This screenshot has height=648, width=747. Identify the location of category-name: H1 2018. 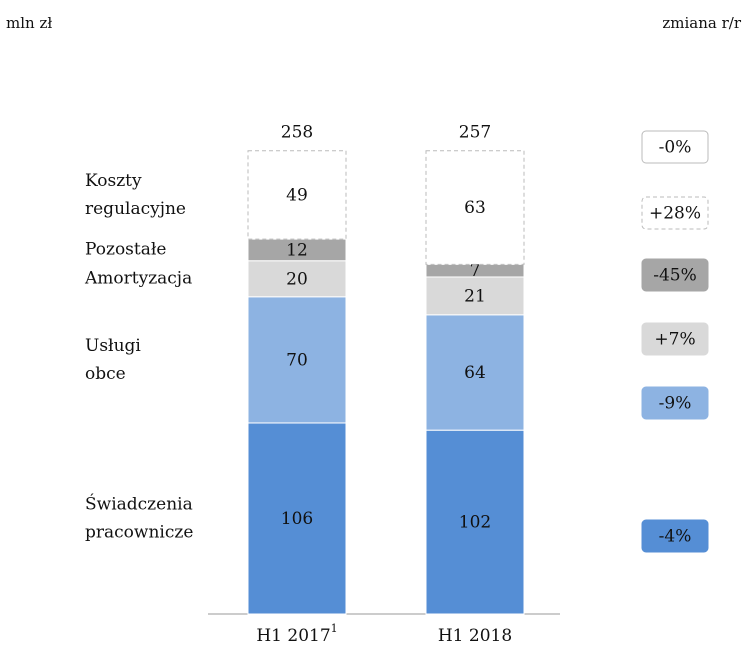
(475, 636).